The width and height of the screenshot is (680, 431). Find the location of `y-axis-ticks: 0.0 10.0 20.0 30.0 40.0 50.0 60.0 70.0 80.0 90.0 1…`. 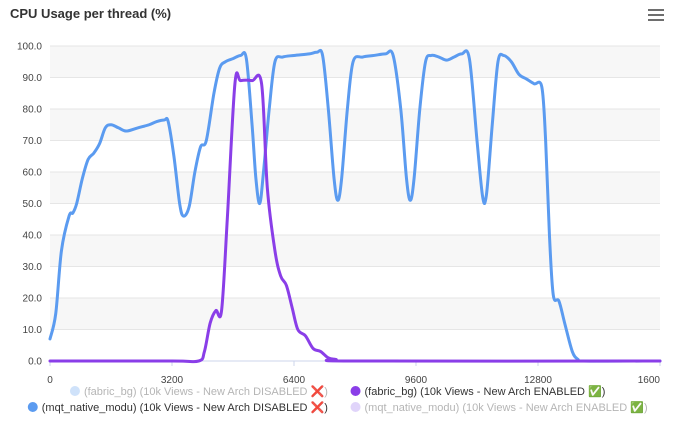

y-axis-ticks: 0.0 10.0 20.0 30.0 40.0 50.0 60.0 70.0 80.0 90.0 1… is located at coordinates (29, 205).